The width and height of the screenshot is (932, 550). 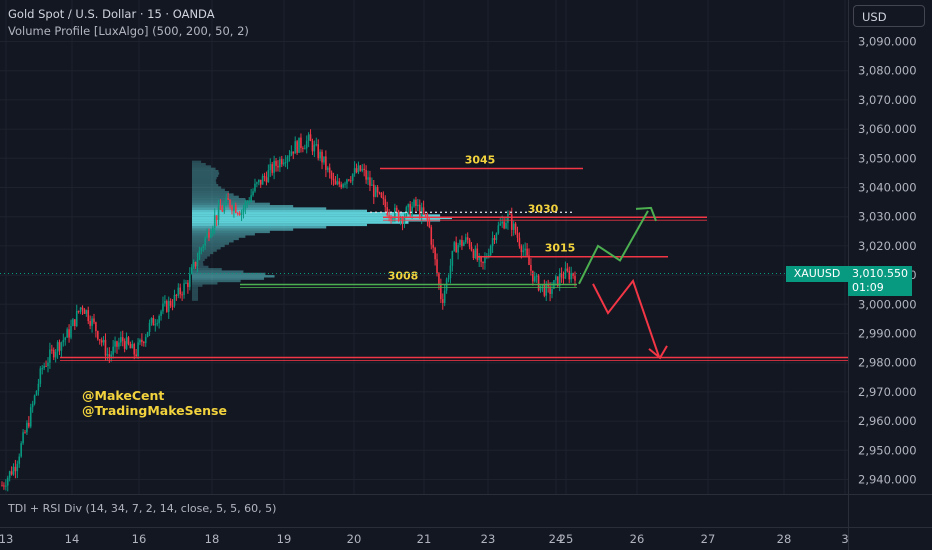 What do you see at coordinates (646, 214) in the screenshot?
I see `projection-up-arrowhead` at bounding box center [646, 214].